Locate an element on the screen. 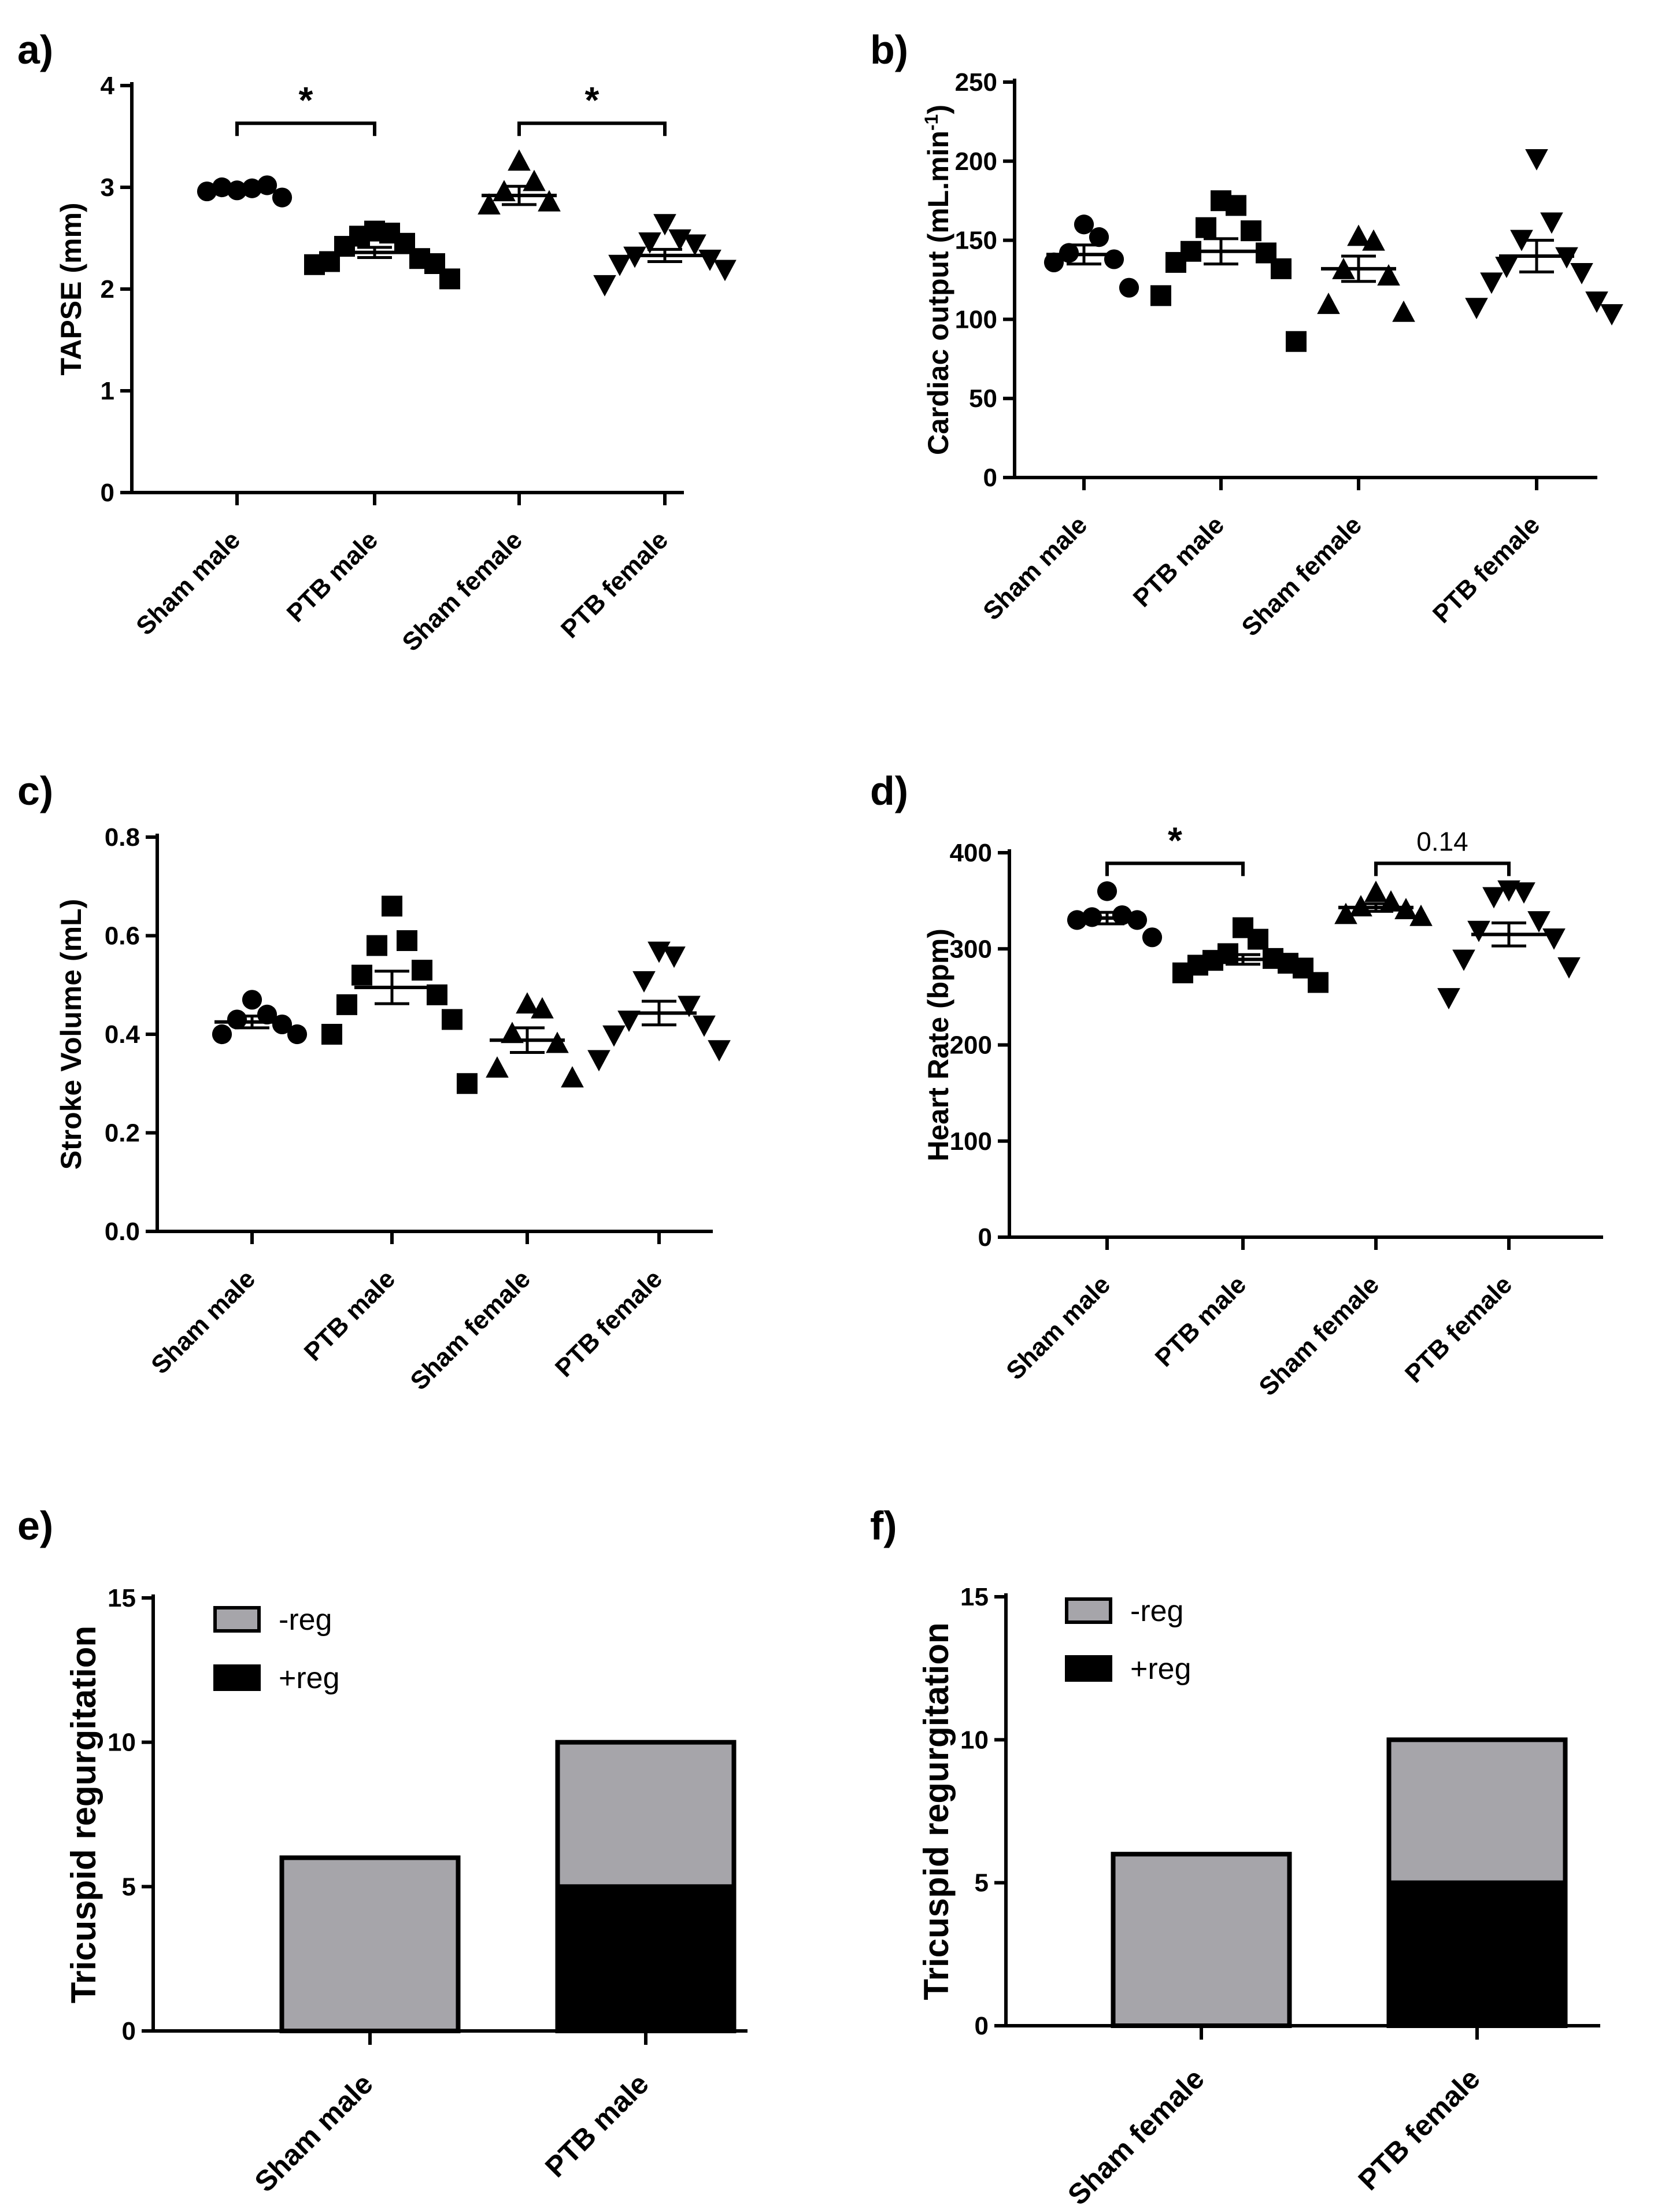 The image size is (1680, 2209). y-axis-title: Cardiac output (mL.min-1) is located at coordinates (938, 280).